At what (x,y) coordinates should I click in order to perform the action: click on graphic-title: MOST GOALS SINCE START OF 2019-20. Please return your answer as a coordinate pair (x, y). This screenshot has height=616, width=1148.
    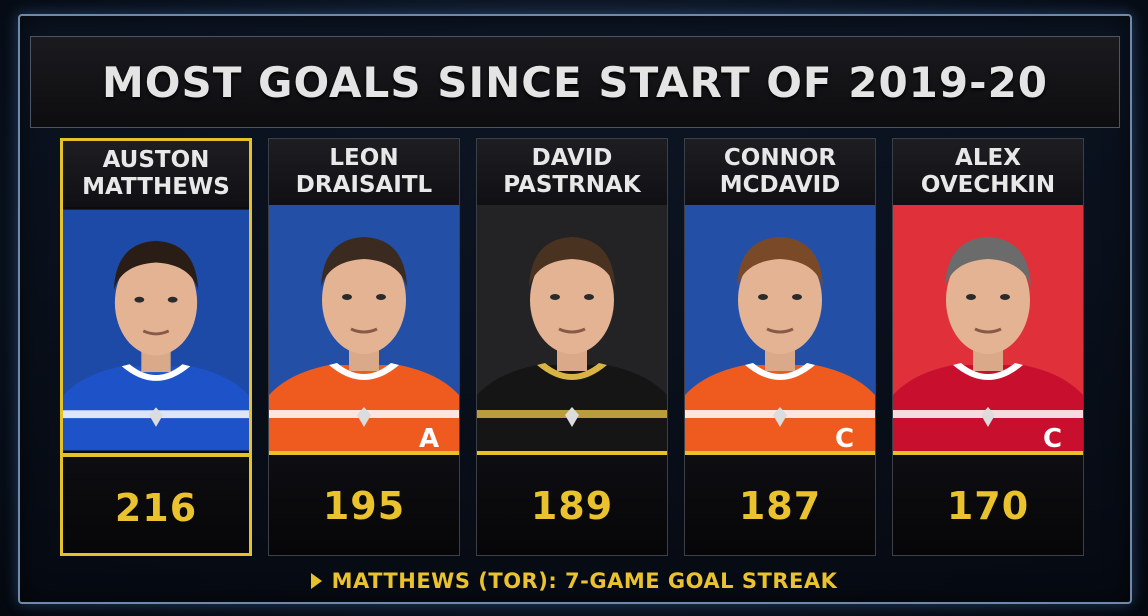
    Looking at the image, I should click on (575, 82).